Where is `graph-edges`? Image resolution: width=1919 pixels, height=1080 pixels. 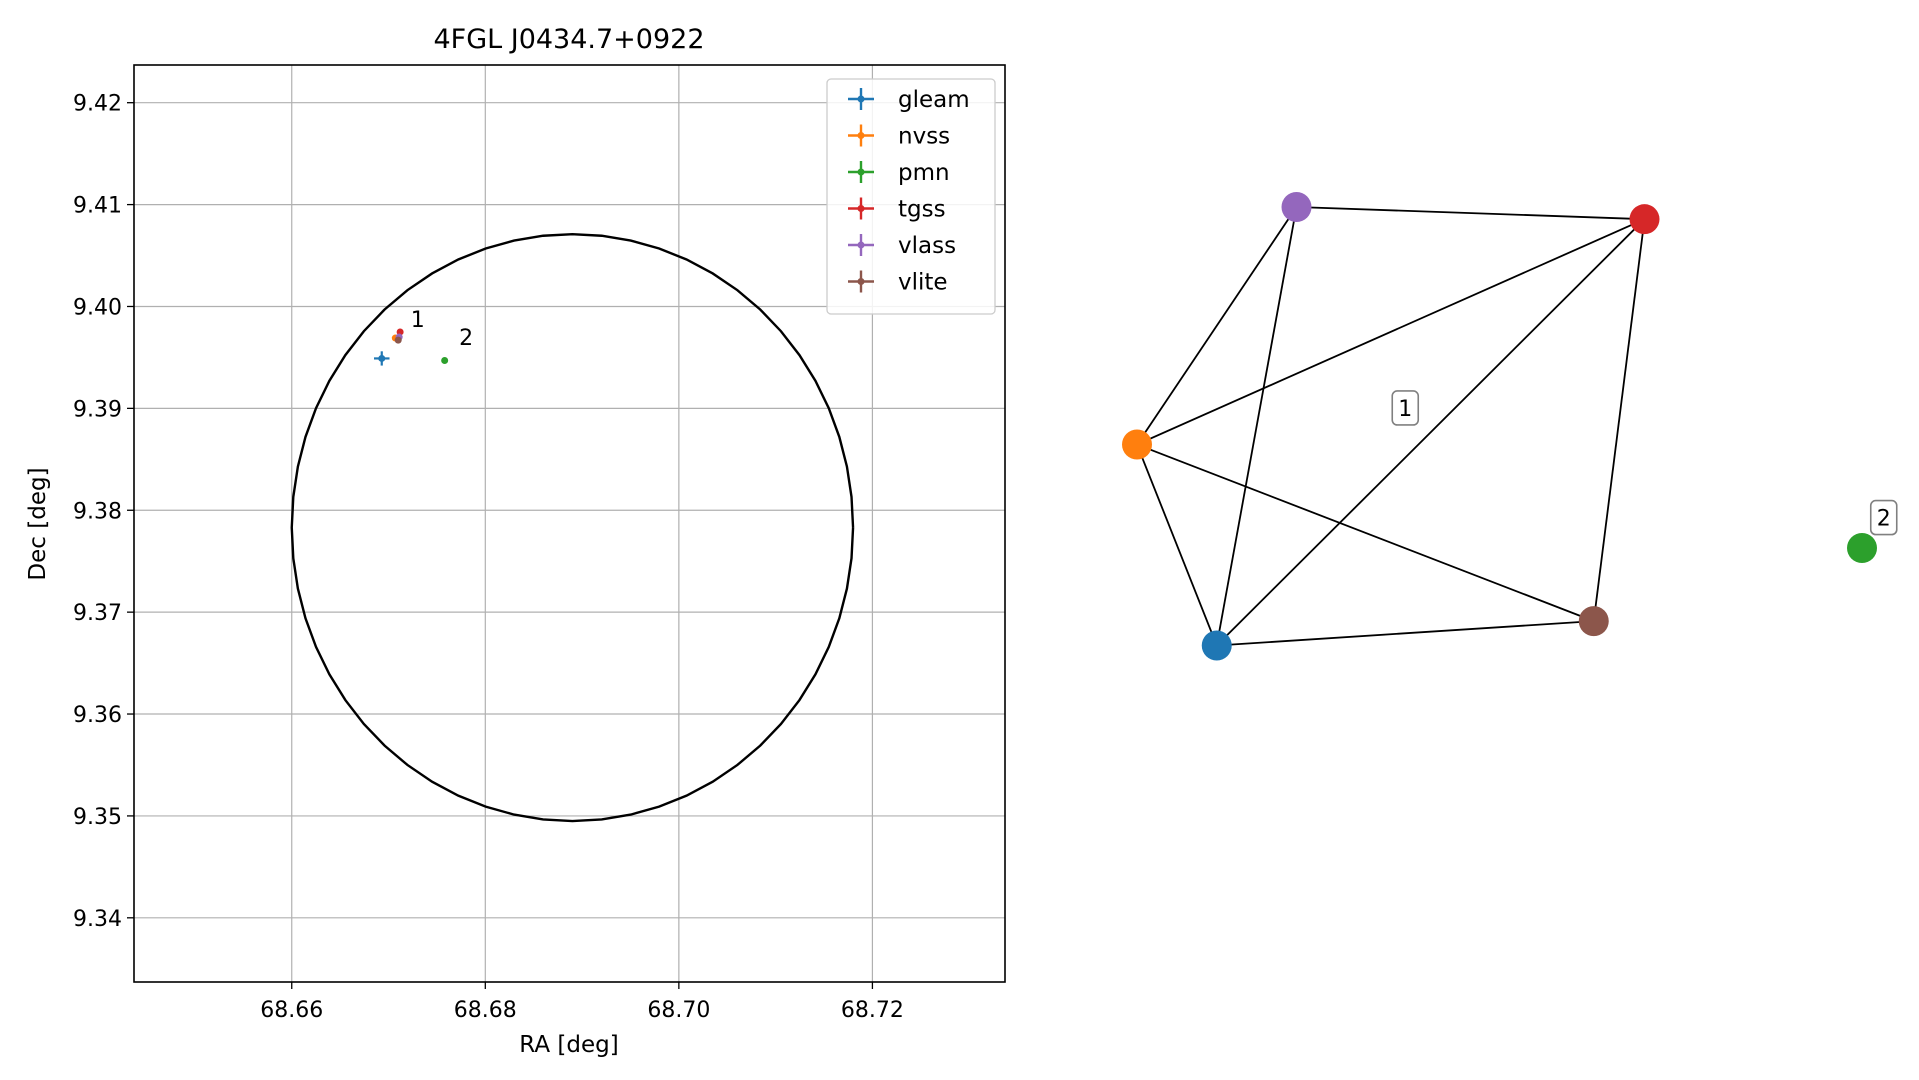
graph-edges is located at coordinates (1391, 426).